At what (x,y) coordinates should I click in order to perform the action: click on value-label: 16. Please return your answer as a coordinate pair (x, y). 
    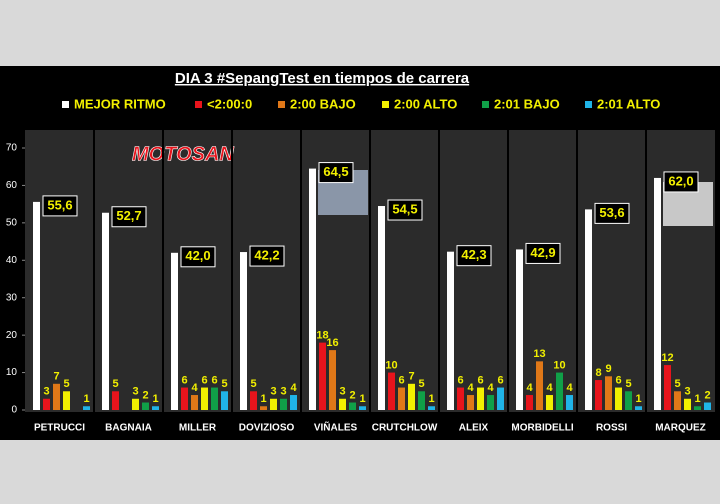
    Looking at the image, I should click on (332, 343).